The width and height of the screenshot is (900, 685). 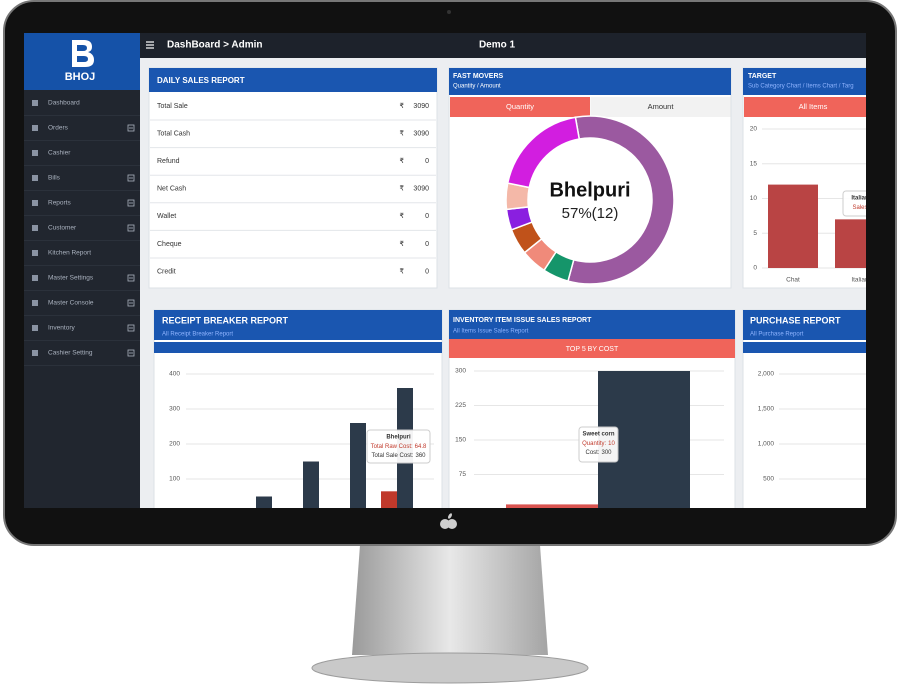 I want to click on tooltip-series: Sales, so click(x=859, y=208).